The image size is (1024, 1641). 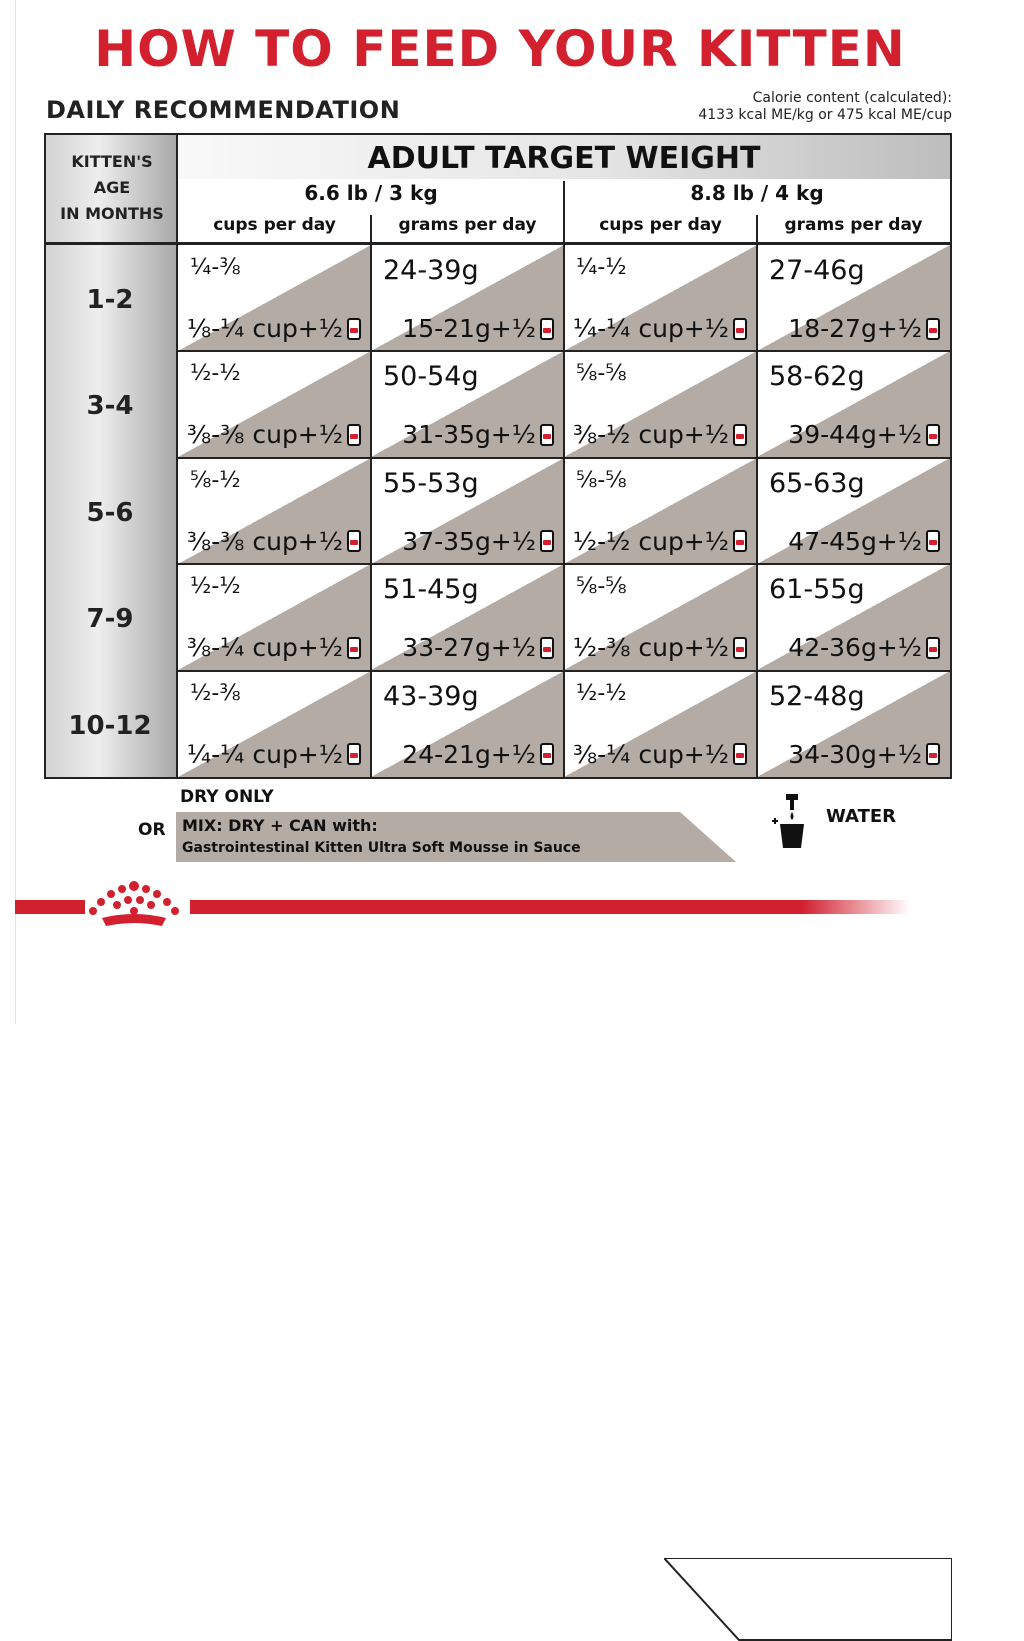 What do you see at coordinates (274, 404) in the screenshot?
I see `table-cell: ½-½ ⅜-⅜ cup+½` at bounding box center [274, 404].